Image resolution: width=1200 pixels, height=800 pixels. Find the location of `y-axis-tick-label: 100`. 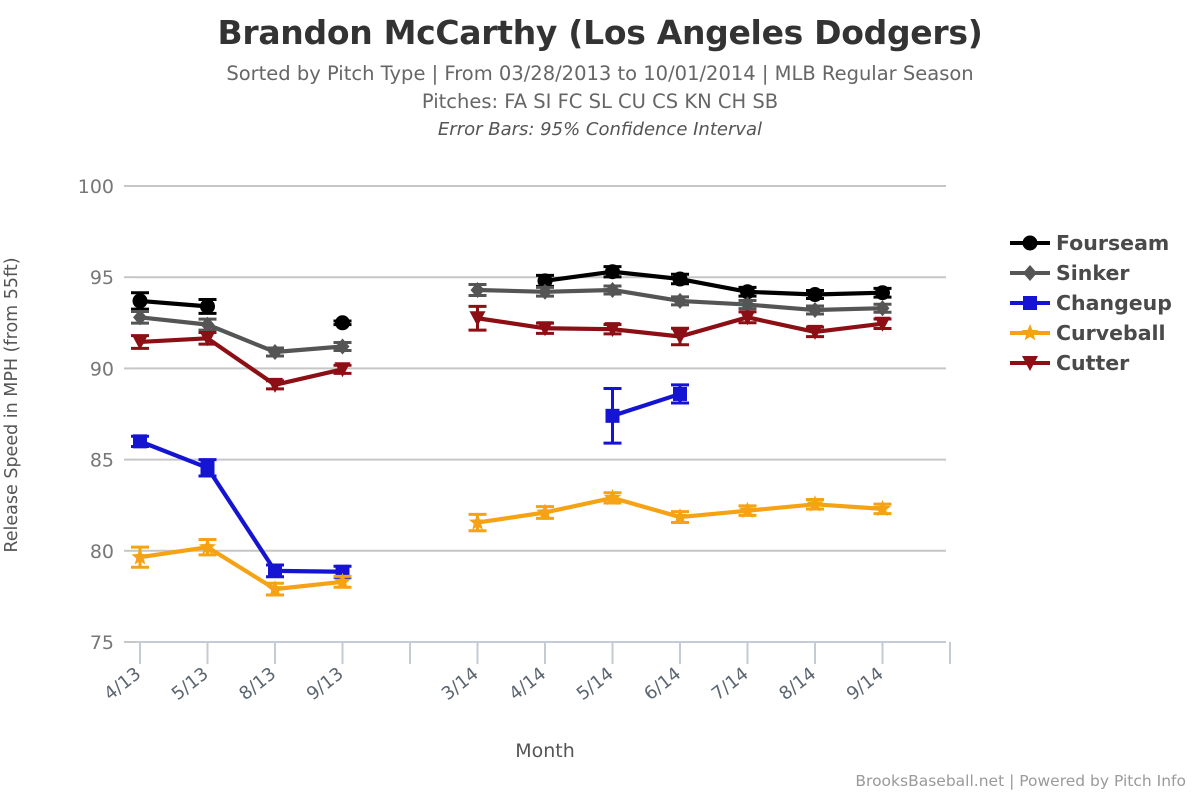

y-axis-tick-label: 100 is located at coordinates (96, 187).